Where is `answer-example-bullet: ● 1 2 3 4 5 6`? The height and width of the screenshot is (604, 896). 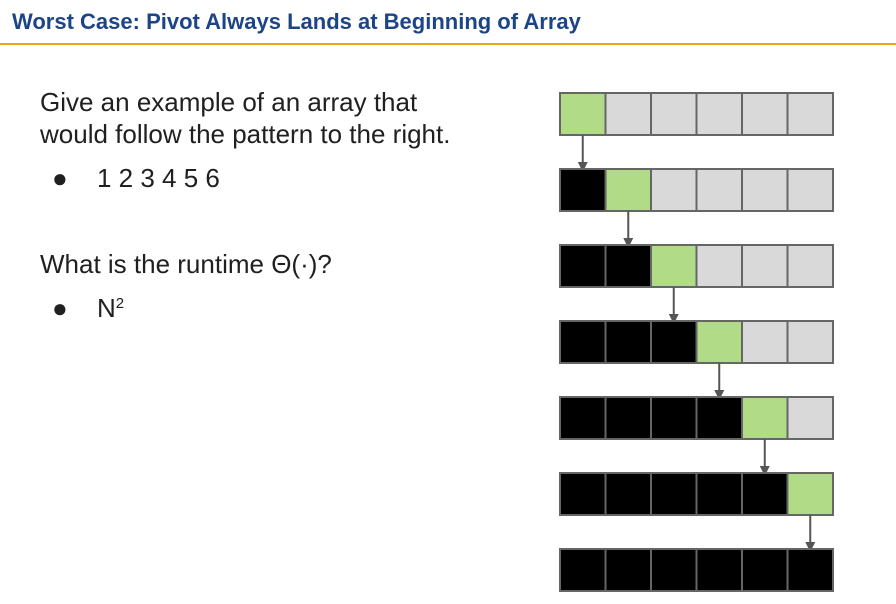
answer-example-bullet: ● 1 2 3 4 5 6 is located at coordinates (136, 178).